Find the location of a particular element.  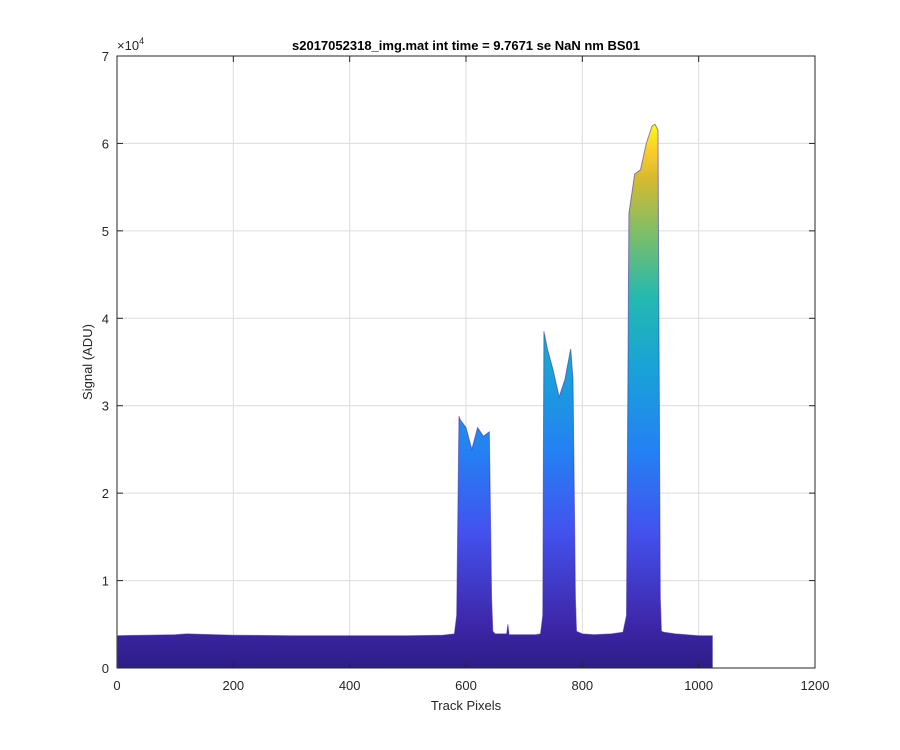

y-tick-label: 1 is located at coordinates (105, 581).